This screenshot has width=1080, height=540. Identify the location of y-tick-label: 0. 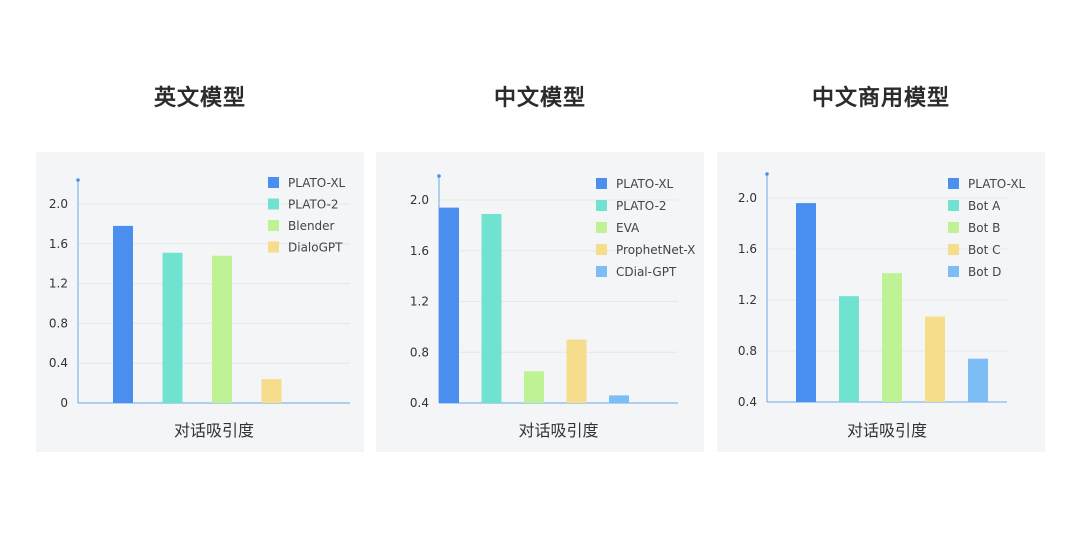
(64, 403).